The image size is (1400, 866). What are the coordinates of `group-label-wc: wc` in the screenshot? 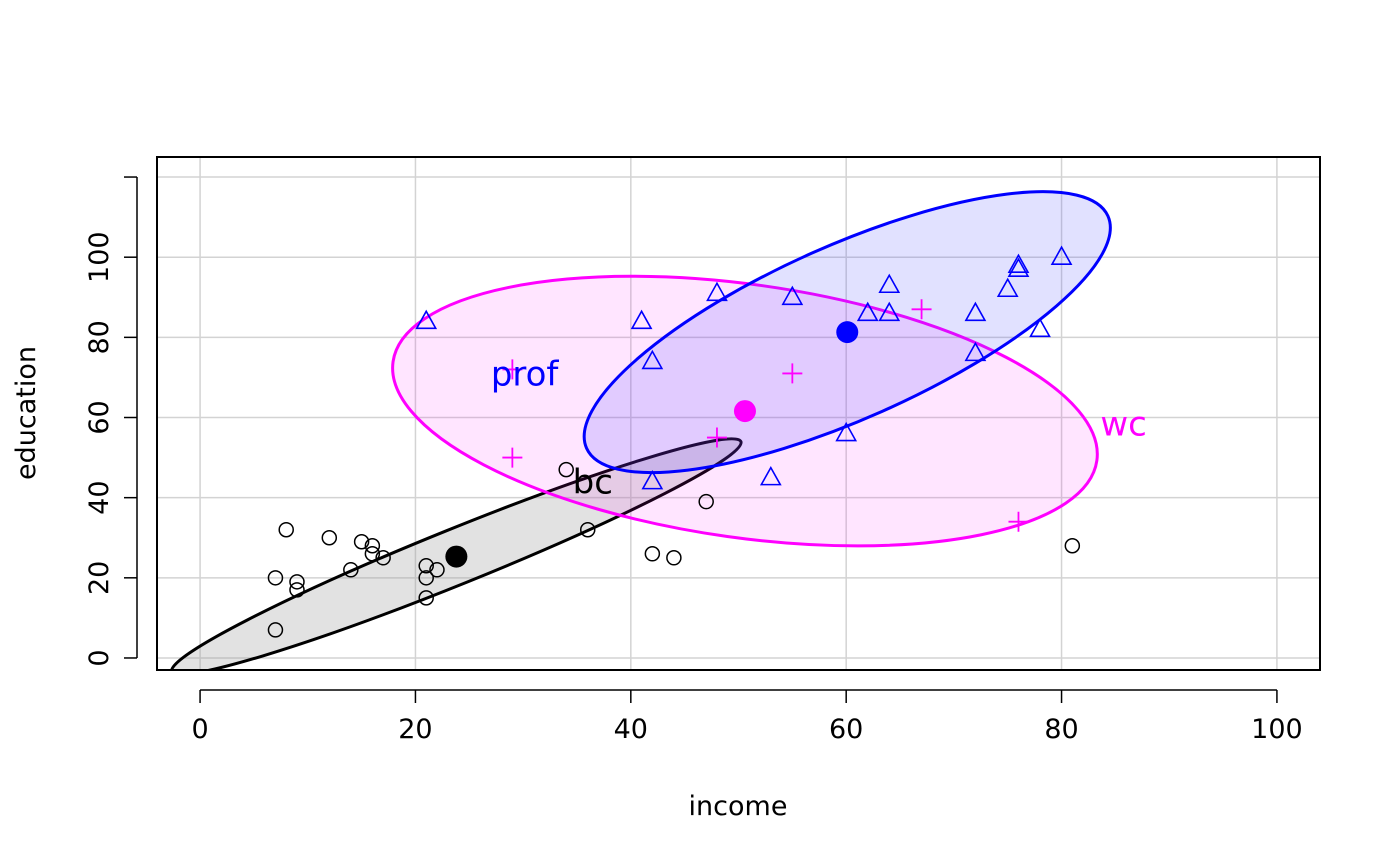 It's located at (1123, 425).